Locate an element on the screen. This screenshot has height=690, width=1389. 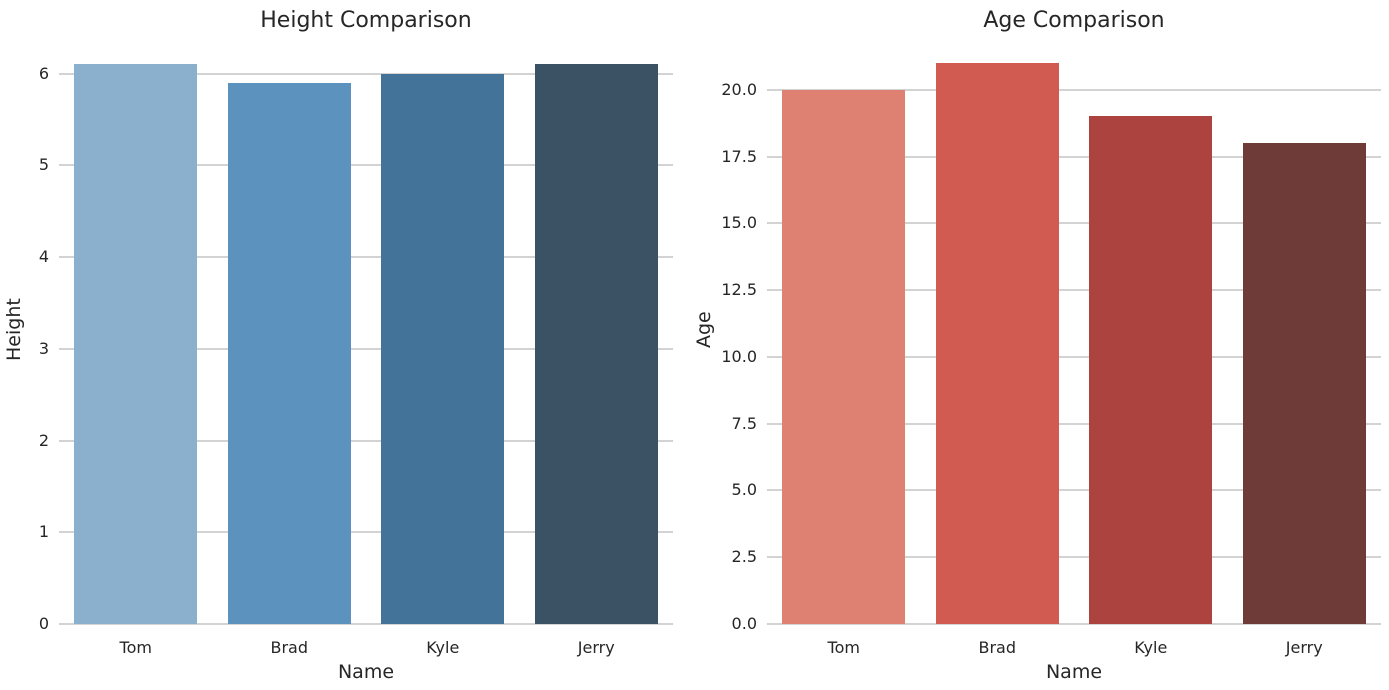
y-tick-label: 2 is located at coordinates (43, 440).